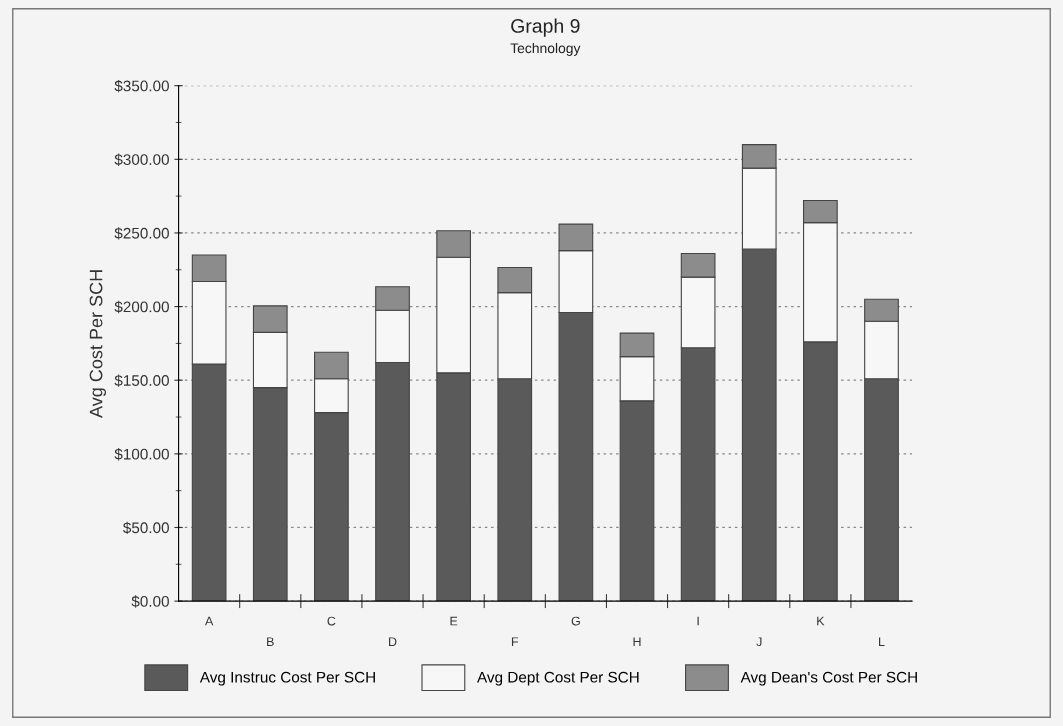 This screenshot has width=1063, height=726. I want to click on y-tick-label: $150.00, so click(141, 380).